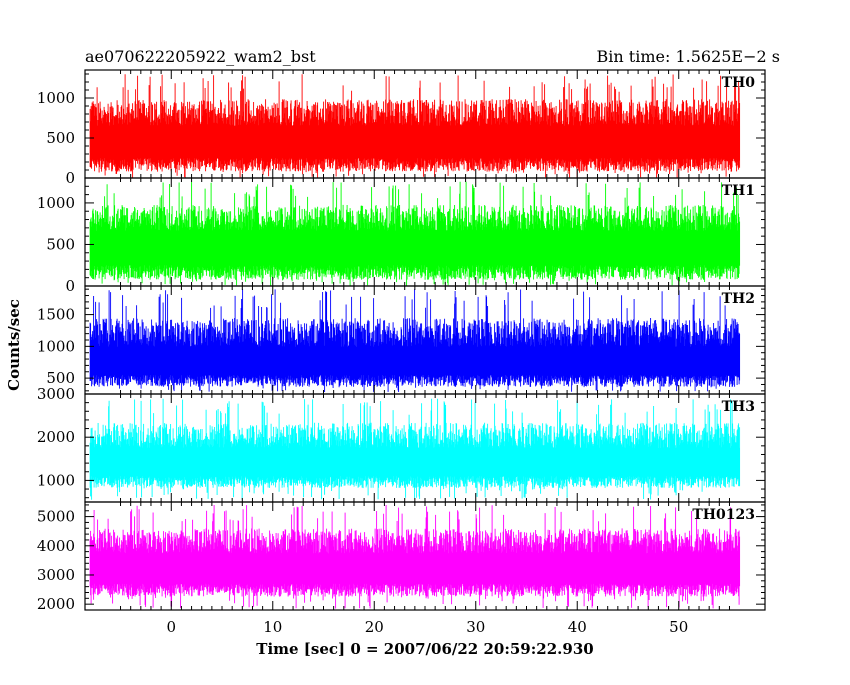  I want to click on panel-th0123: 2000 3000 4000 5000 TH0123, so click(401, 557).